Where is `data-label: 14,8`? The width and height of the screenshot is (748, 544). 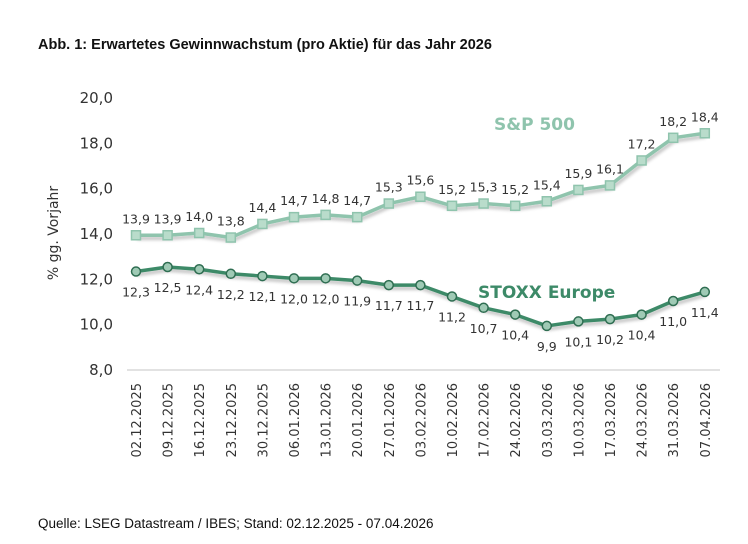
data-label: 14,8 is located at coordinates (326, 198).